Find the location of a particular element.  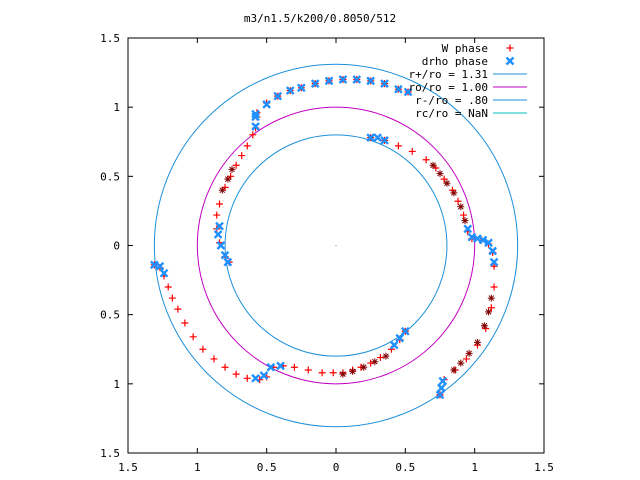

legend-label: ro/ro = 1.00 is located at coordinates (448, 87).